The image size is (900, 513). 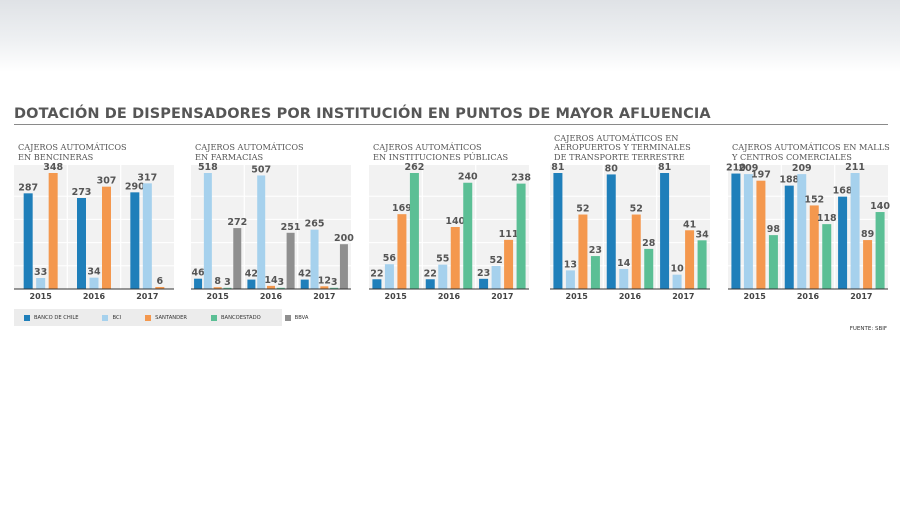 I want to click on bar-bbva-2016, so click(x=290, y=260).